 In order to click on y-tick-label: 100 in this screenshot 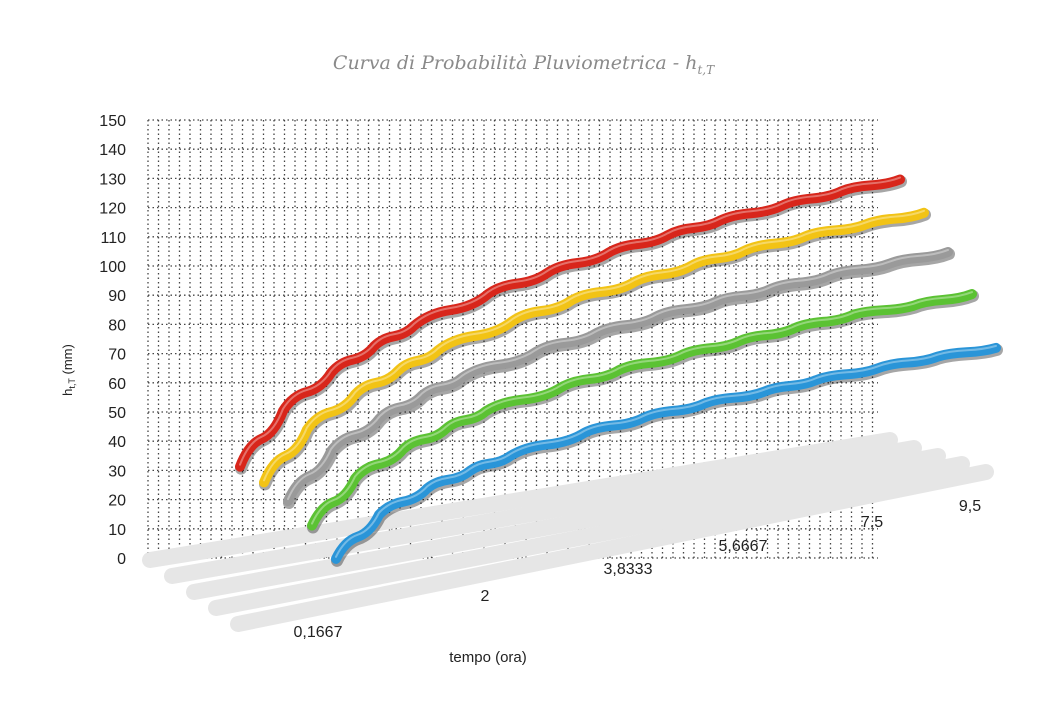, I will do `click(112, 267)`.